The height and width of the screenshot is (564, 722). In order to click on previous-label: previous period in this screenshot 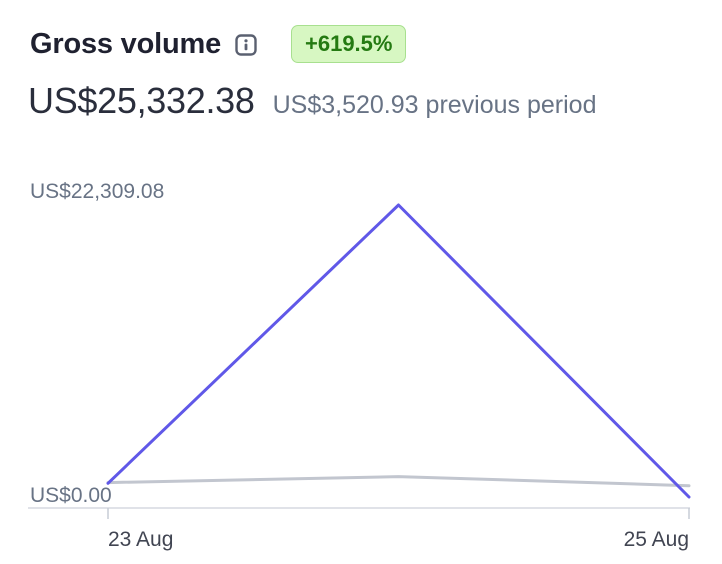, I will do `click(511, 105)`.